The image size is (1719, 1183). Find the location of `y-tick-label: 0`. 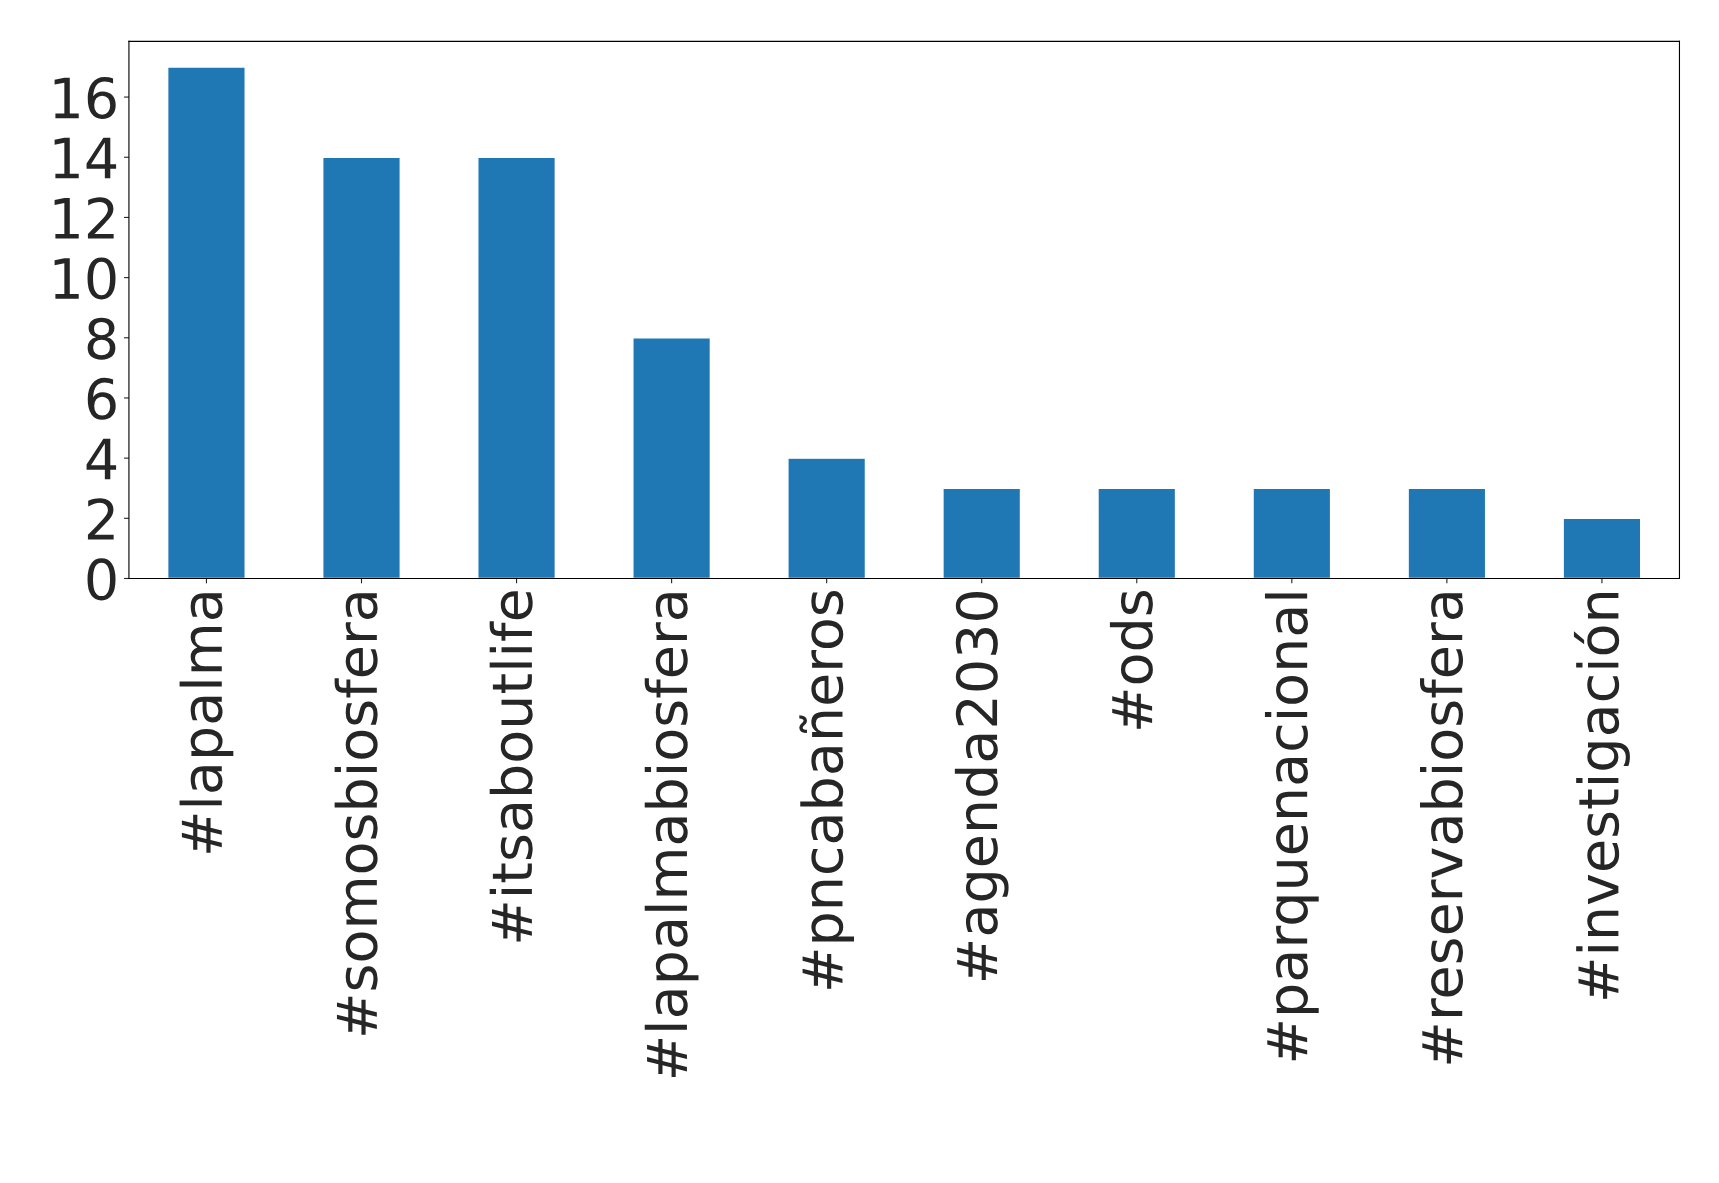

y-tick-label: 0 is located at coordinates (101, 579).